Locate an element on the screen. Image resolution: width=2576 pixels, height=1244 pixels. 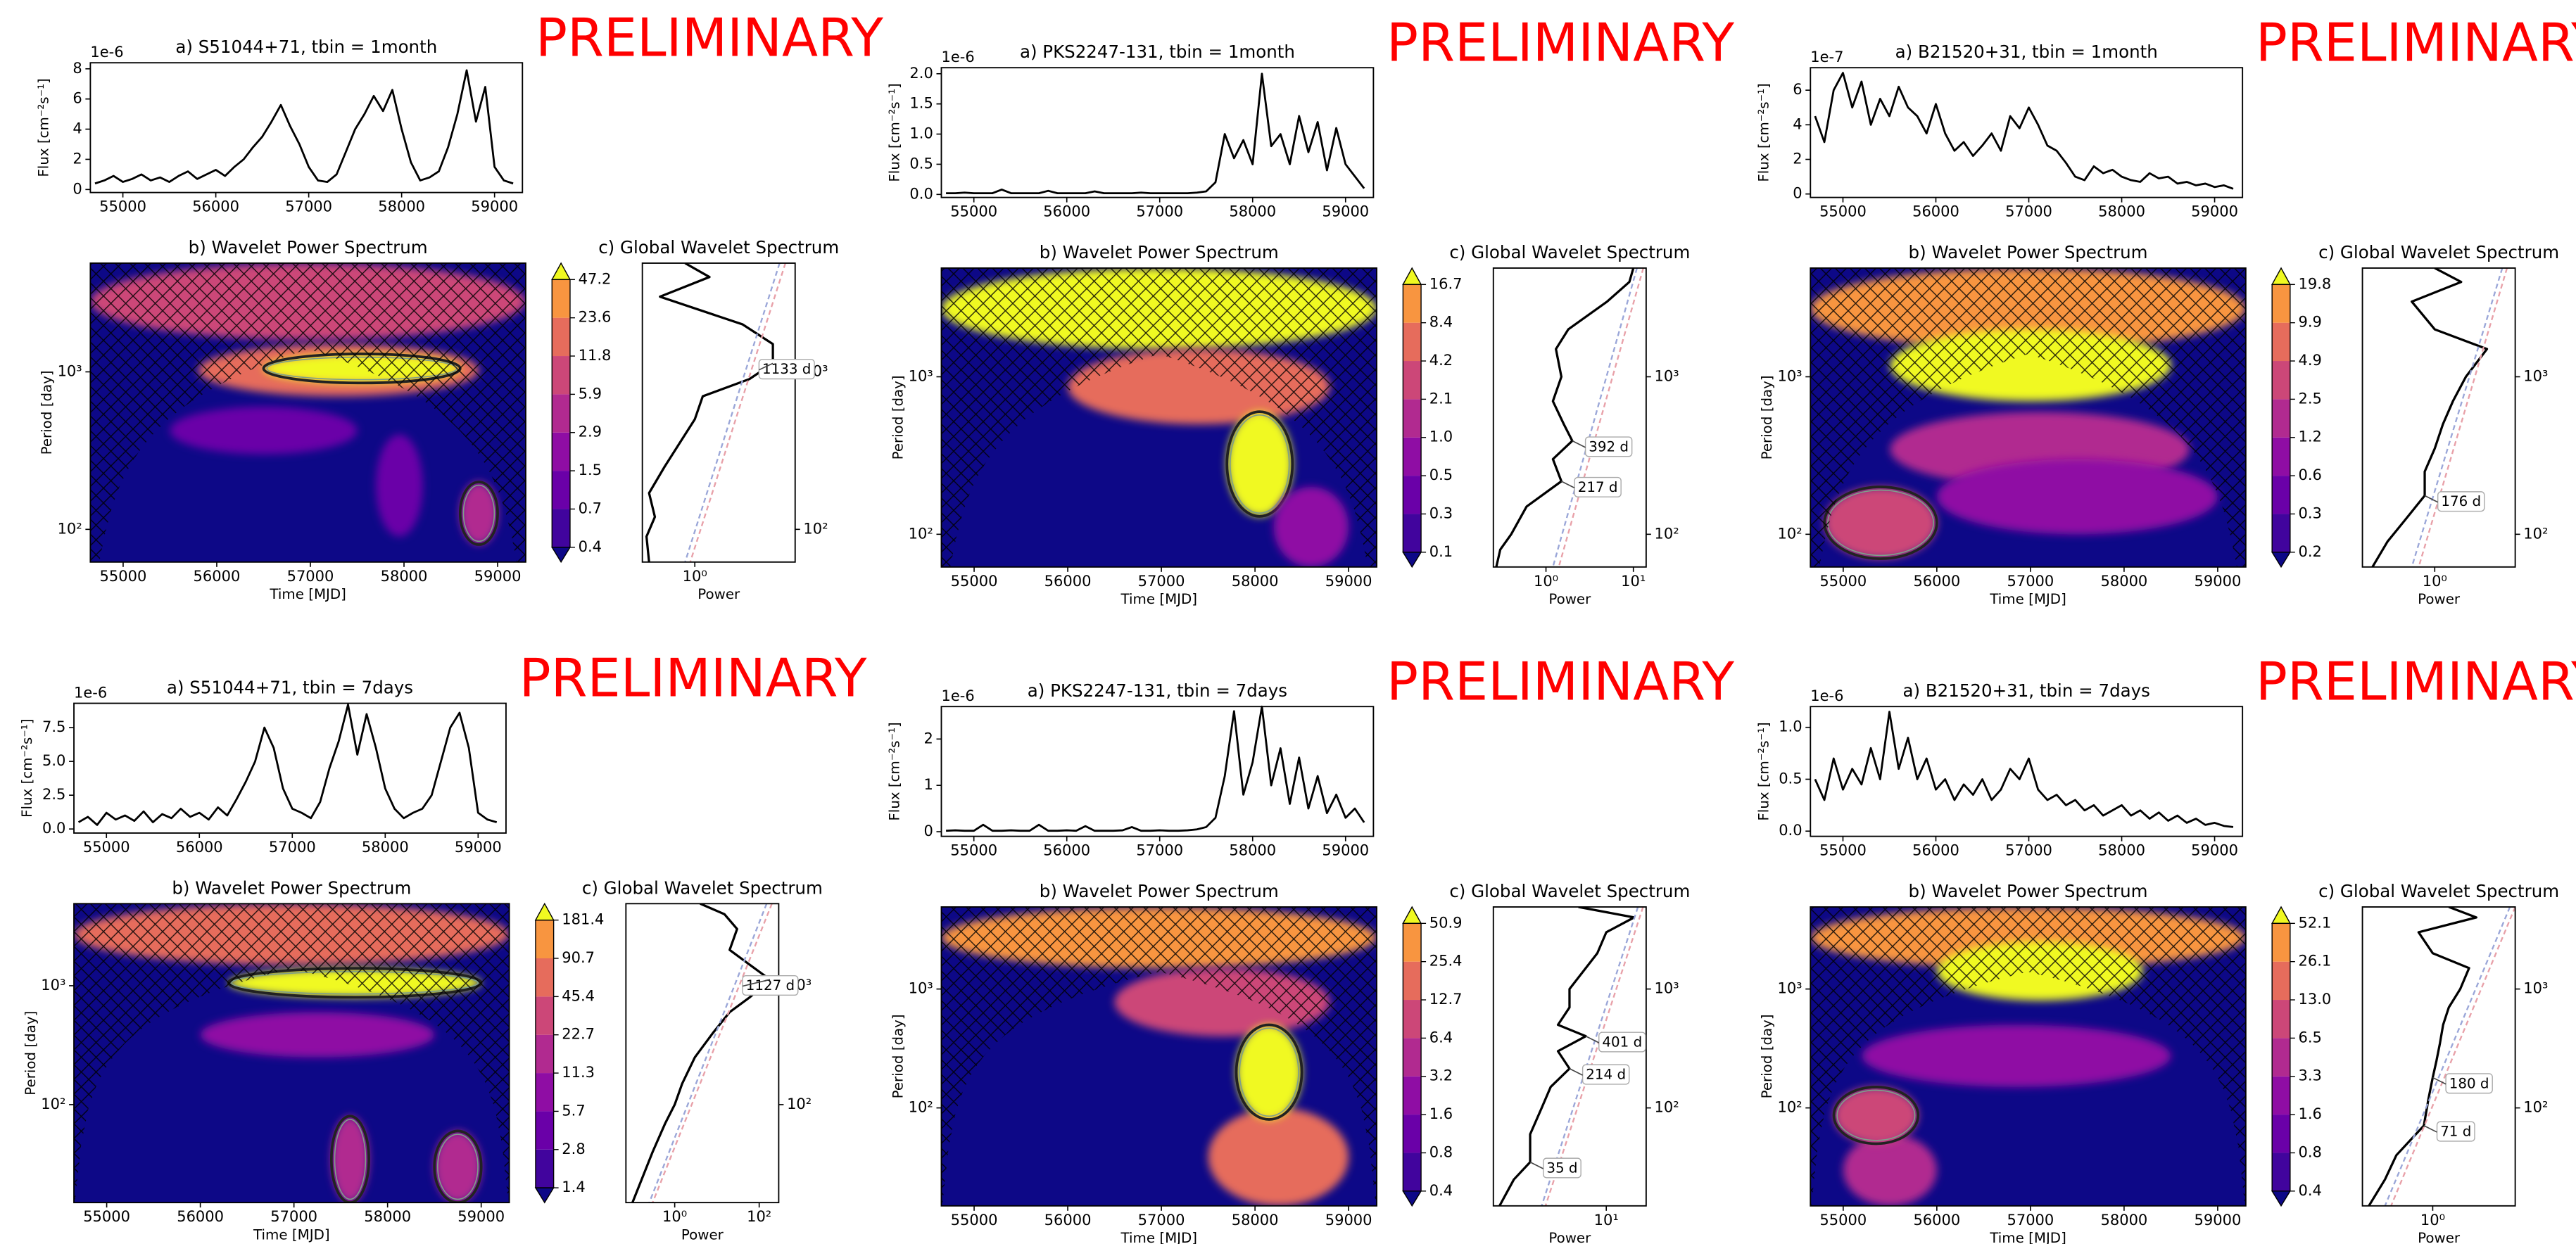
significance-contour is located at coordinates (350, 1159).